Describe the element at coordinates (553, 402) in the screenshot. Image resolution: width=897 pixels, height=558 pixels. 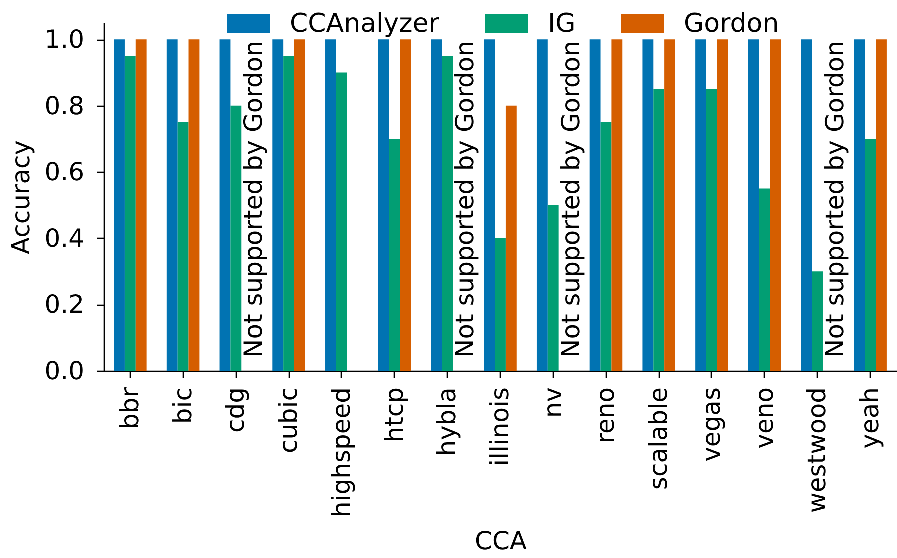
I see `x-tick-label: nv` at that location.